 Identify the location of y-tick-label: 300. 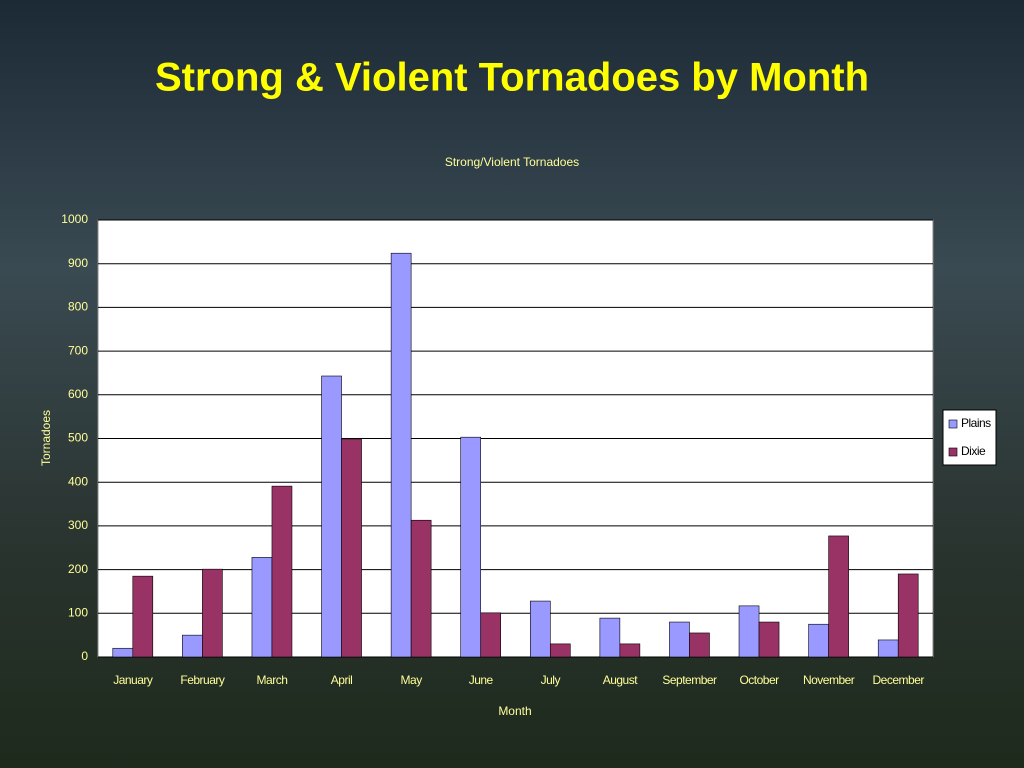
(78, 525).